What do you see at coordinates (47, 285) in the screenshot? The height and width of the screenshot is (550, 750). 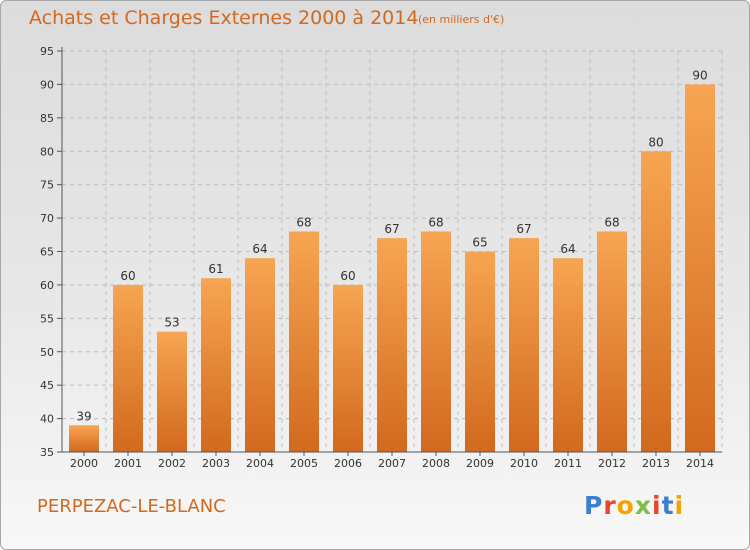 I see `y-tick-label: 60` at bounding box center [47, 285].